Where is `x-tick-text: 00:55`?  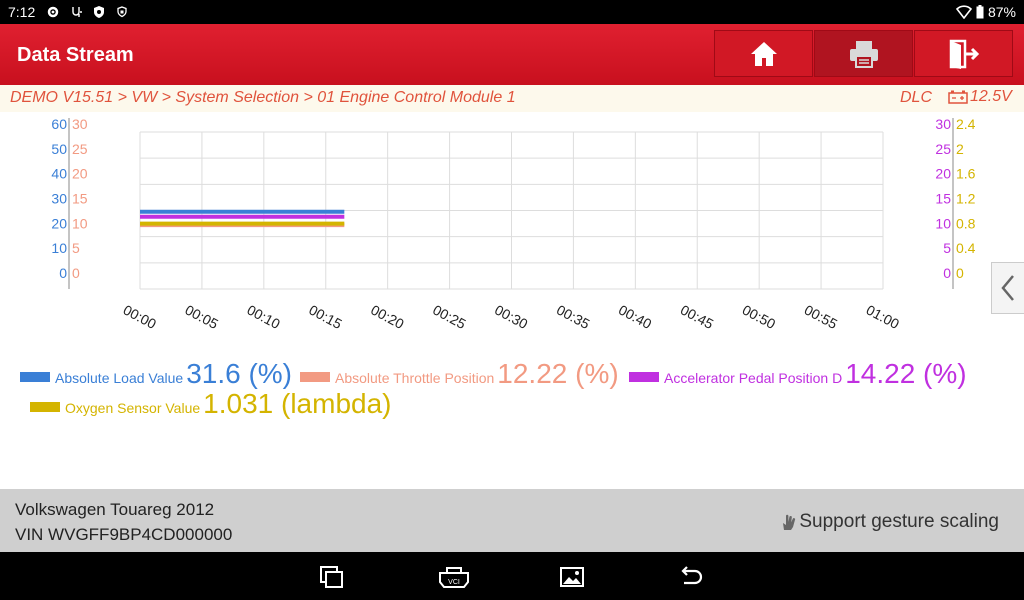
x-tick-text: 00:55 is located at coordinates (821, 317).